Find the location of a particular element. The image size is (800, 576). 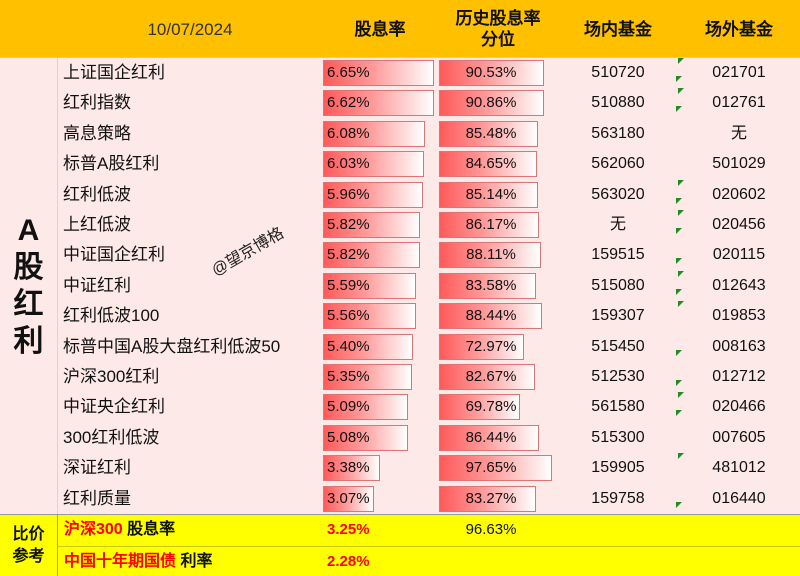

offexchange-fund-code: 481012 is located at coordinates (739, 468).